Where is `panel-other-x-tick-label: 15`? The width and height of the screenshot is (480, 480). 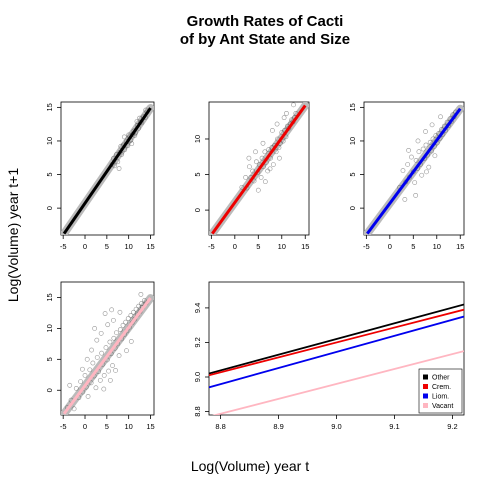
panel-other-x-tick-label: 15 is located at coordinates (150, 246).